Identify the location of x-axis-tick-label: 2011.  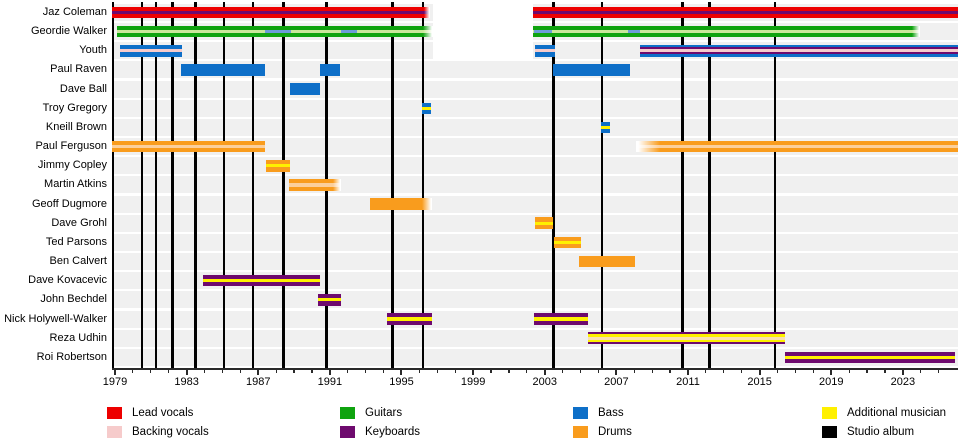
(688, 382).